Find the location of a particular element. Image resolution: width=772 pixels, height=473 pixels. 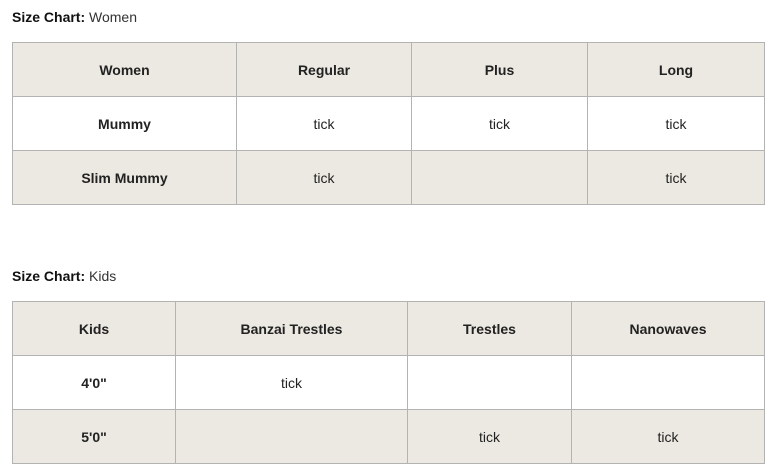

column-header: Trestles is located at coordinates (489, 328).